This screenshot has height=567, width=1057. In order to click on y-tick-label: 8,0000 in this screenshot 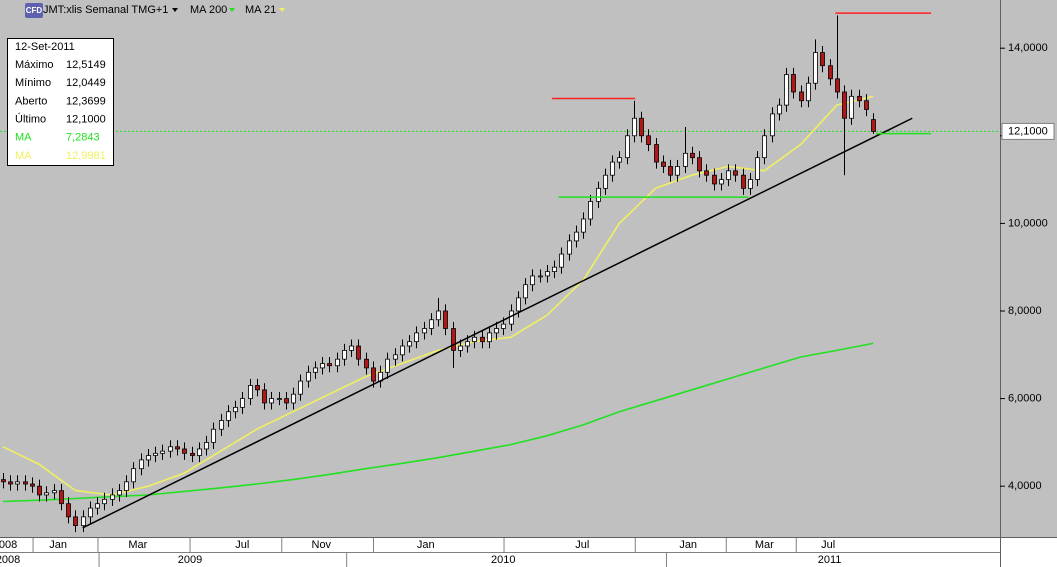, I will do `click(1025, 311)`.